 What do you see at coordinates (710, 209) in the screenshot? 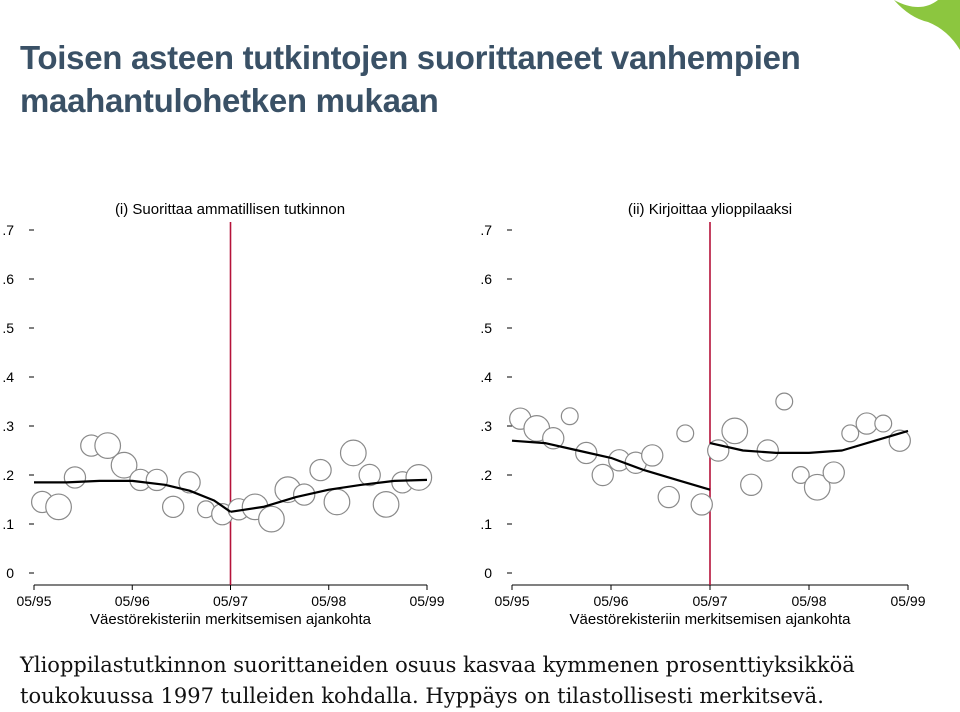
I see `panel-title: (ii) Kirjoittaa ylioppilaaksi` at bounding box center [710, 209].